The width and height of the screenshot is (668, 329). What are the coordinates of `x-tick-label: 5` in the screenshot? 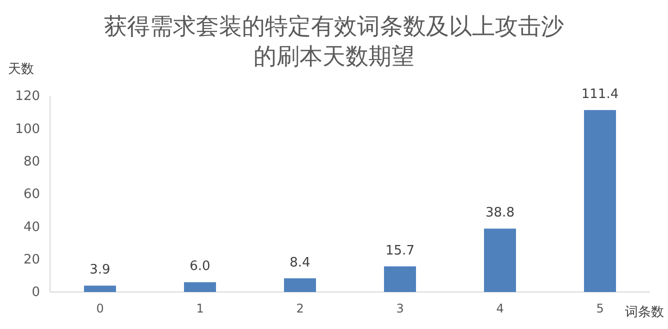 It's located at (600, 309).